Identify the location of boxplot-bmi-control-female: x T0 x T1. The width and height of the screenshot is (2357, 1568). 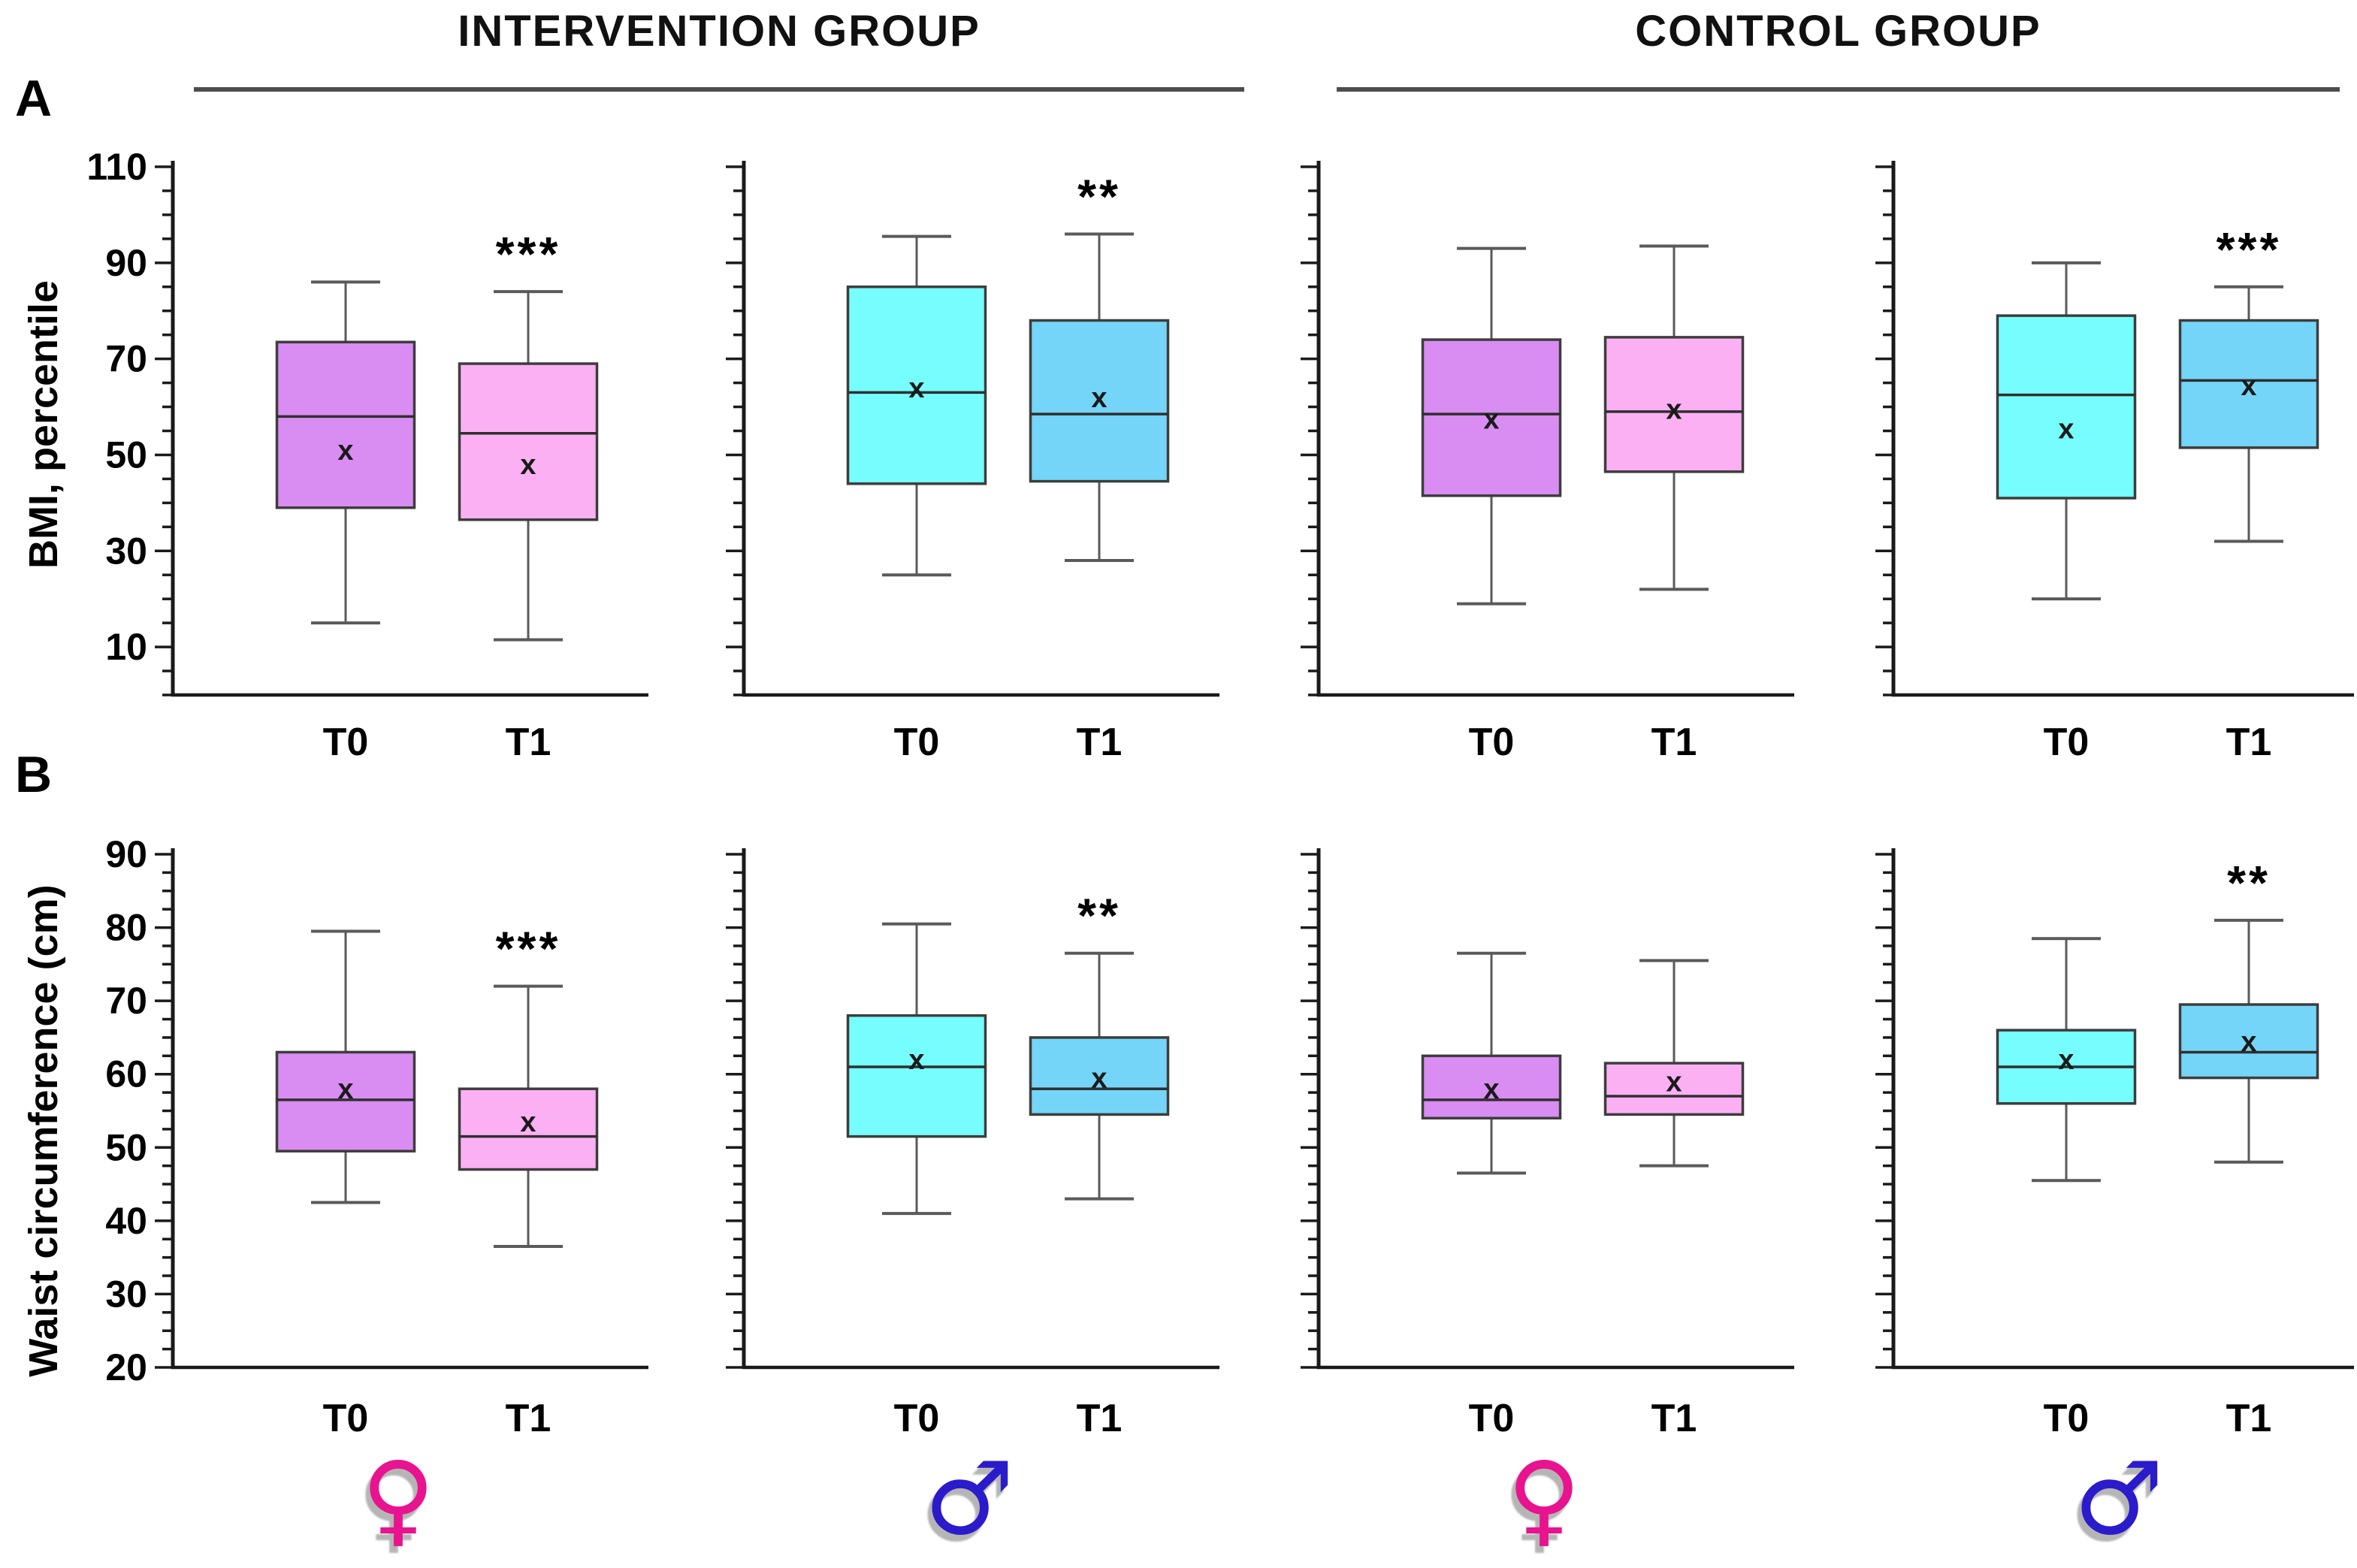
(1523, 468).